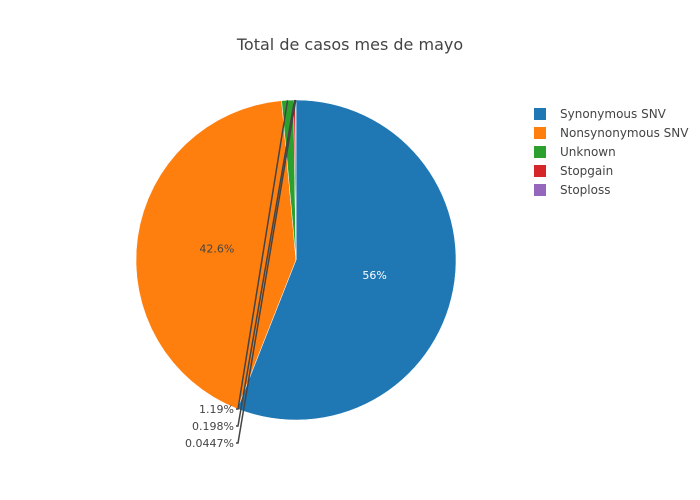 The width and height of the screenshot is (700, 500). Describe the element at coordinates (374, 275) in the screenshot. I see `pie-label-synonymous-snv: 56%` at that location.